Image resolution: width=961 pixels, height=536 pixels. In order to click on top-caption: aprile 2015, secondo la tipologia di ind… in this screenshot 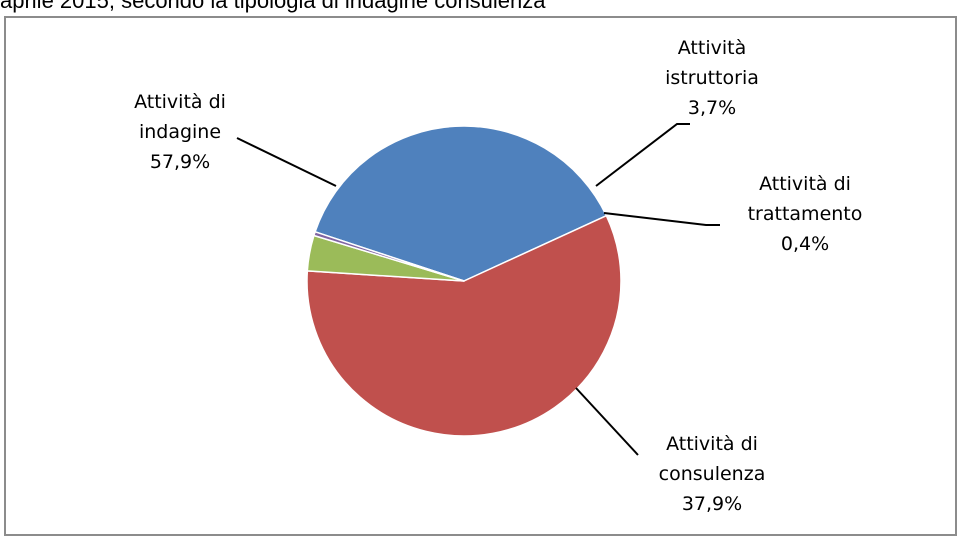, I will do `click(273, 6)`.